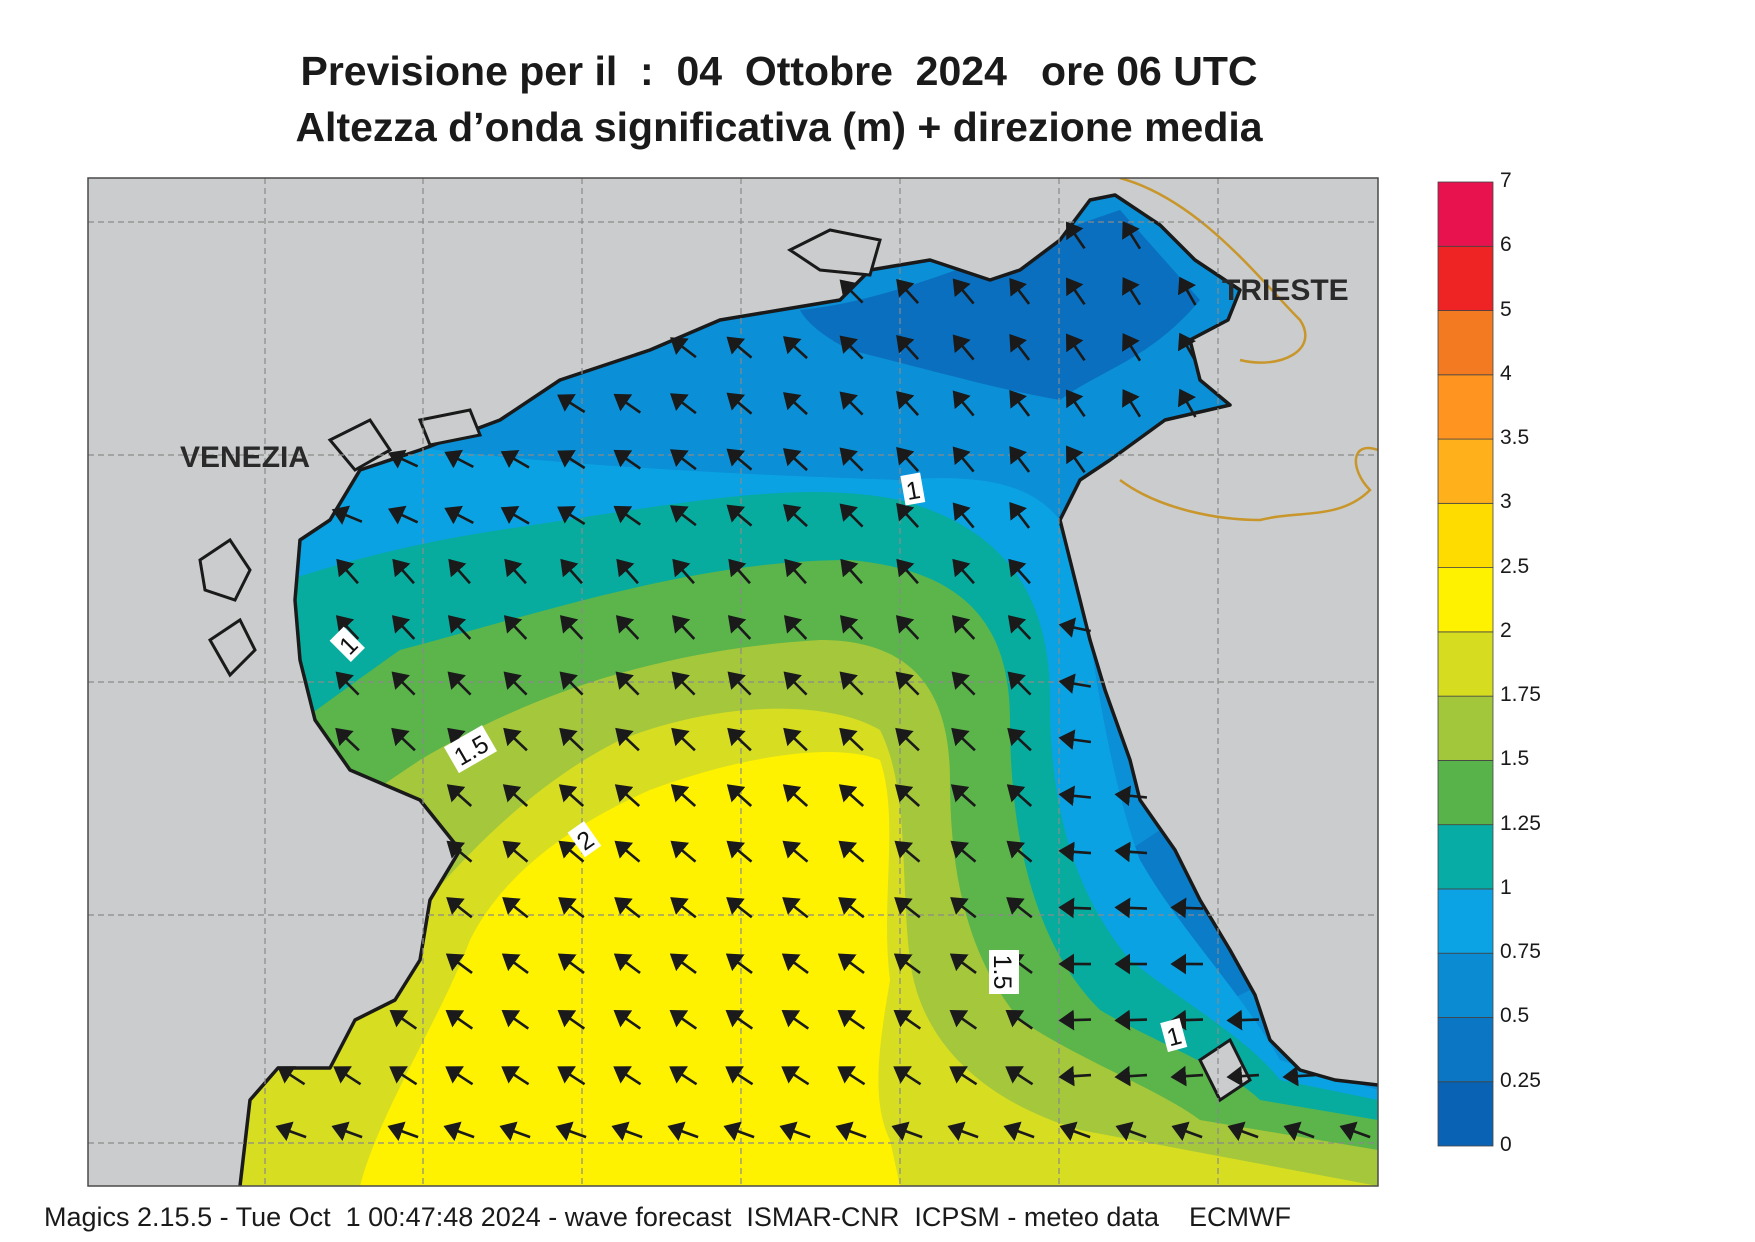 The height and width of the screenshot is (1242, 1755). I want to click on colorbar-tick-label: 0.5, so click(1515, 1016).